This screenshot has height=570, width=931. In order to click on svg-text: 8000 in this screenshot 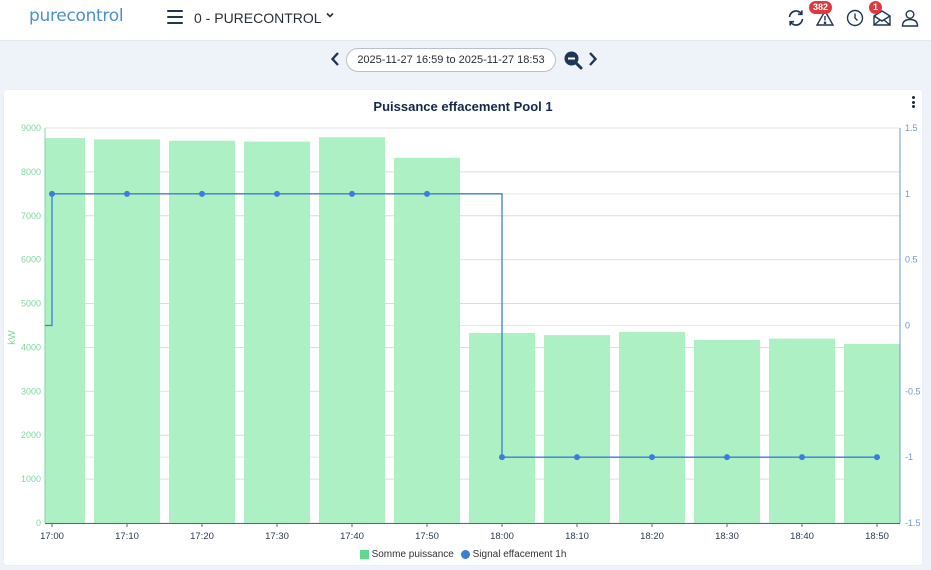, I will do `click(31, 172)`.